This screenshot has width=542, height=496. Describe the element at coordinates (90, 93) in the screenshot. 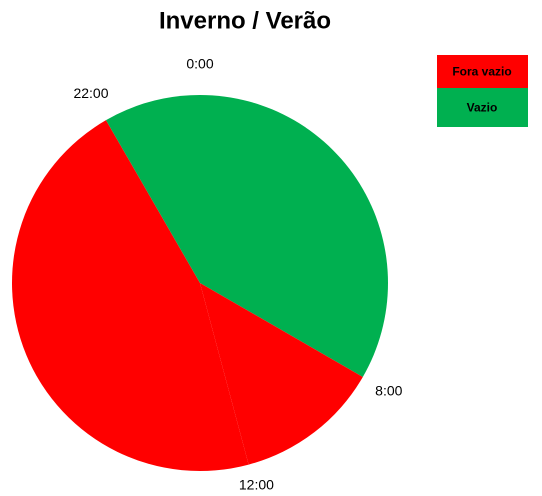

I see `slice-label: 22:00` at that location.